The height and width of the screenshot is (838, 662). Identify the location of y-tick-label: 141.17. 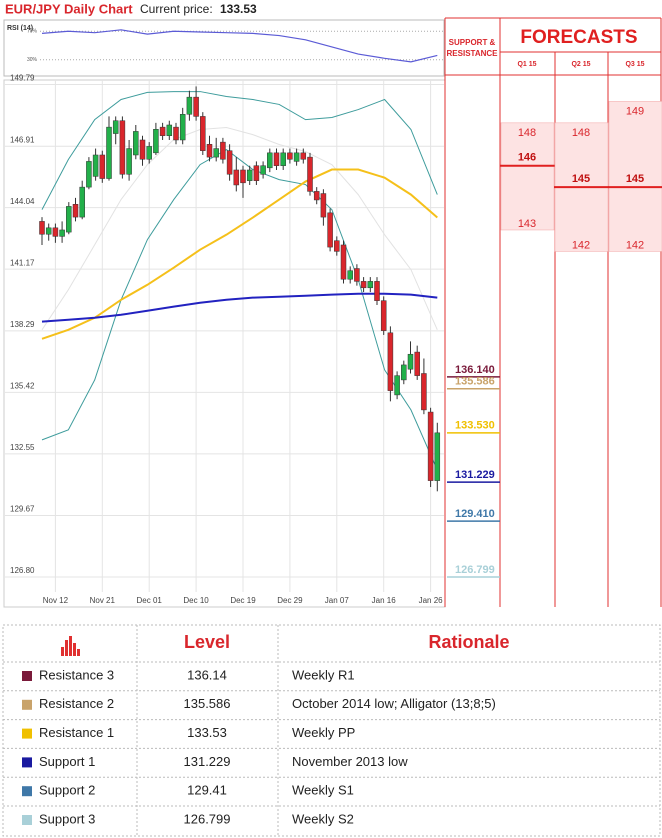
(22, 262).